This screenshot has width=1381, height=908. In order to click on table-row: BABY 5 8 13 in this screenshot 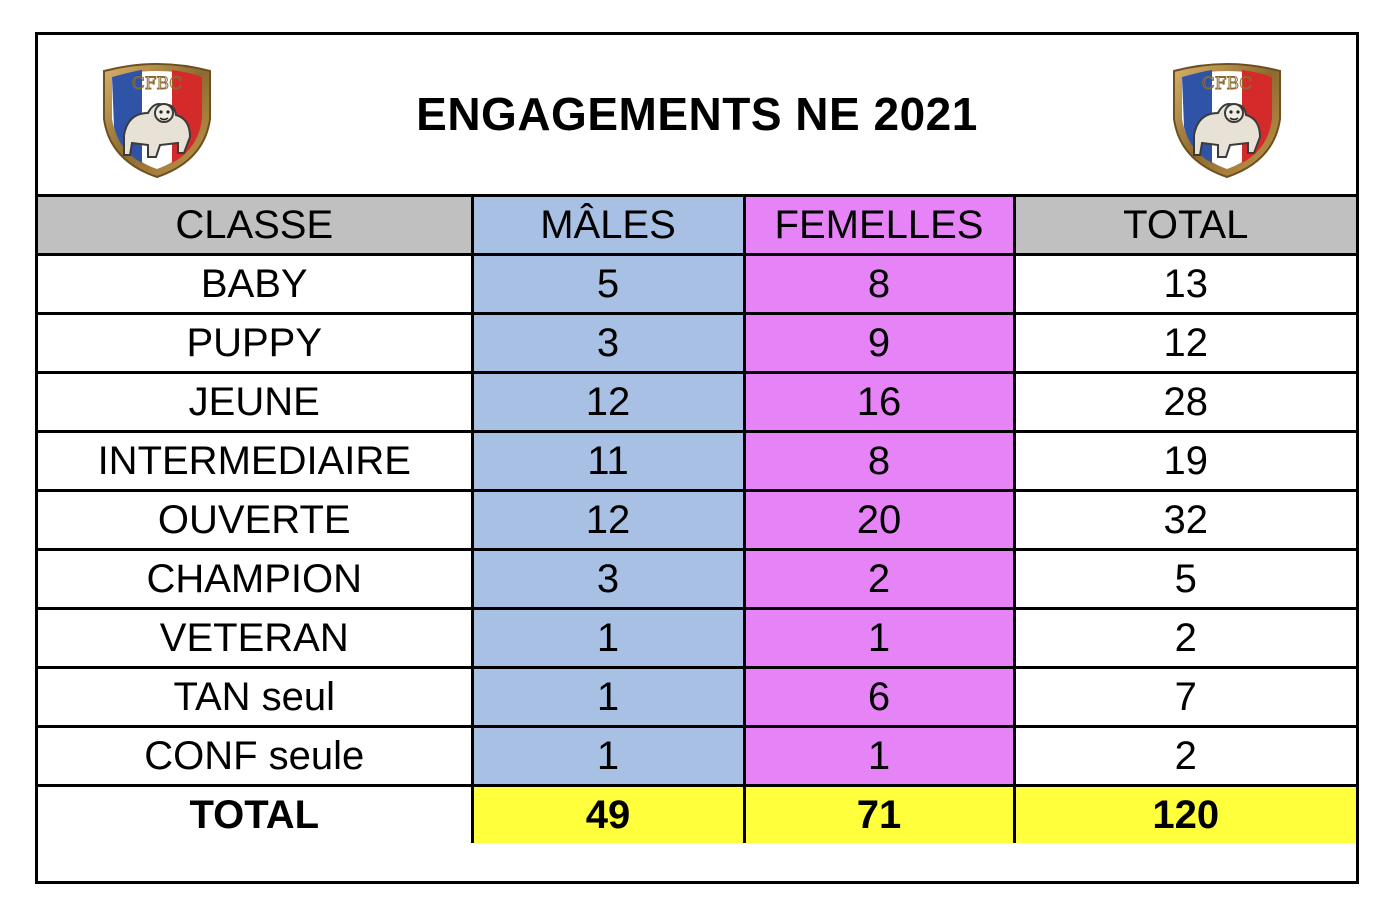, I will do `click(697, 284)`.